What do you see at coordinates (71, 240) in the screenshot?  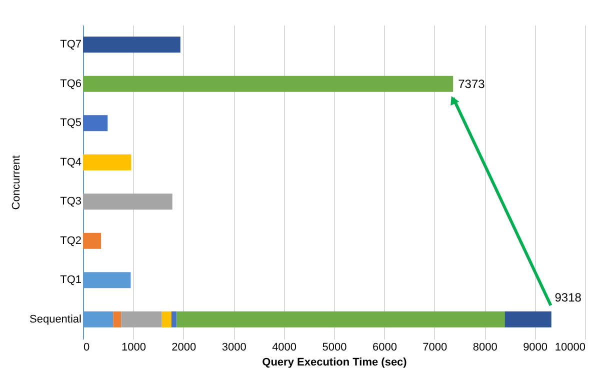 I see `y-tick-label: TQ2` at bounding box center [71, 240].